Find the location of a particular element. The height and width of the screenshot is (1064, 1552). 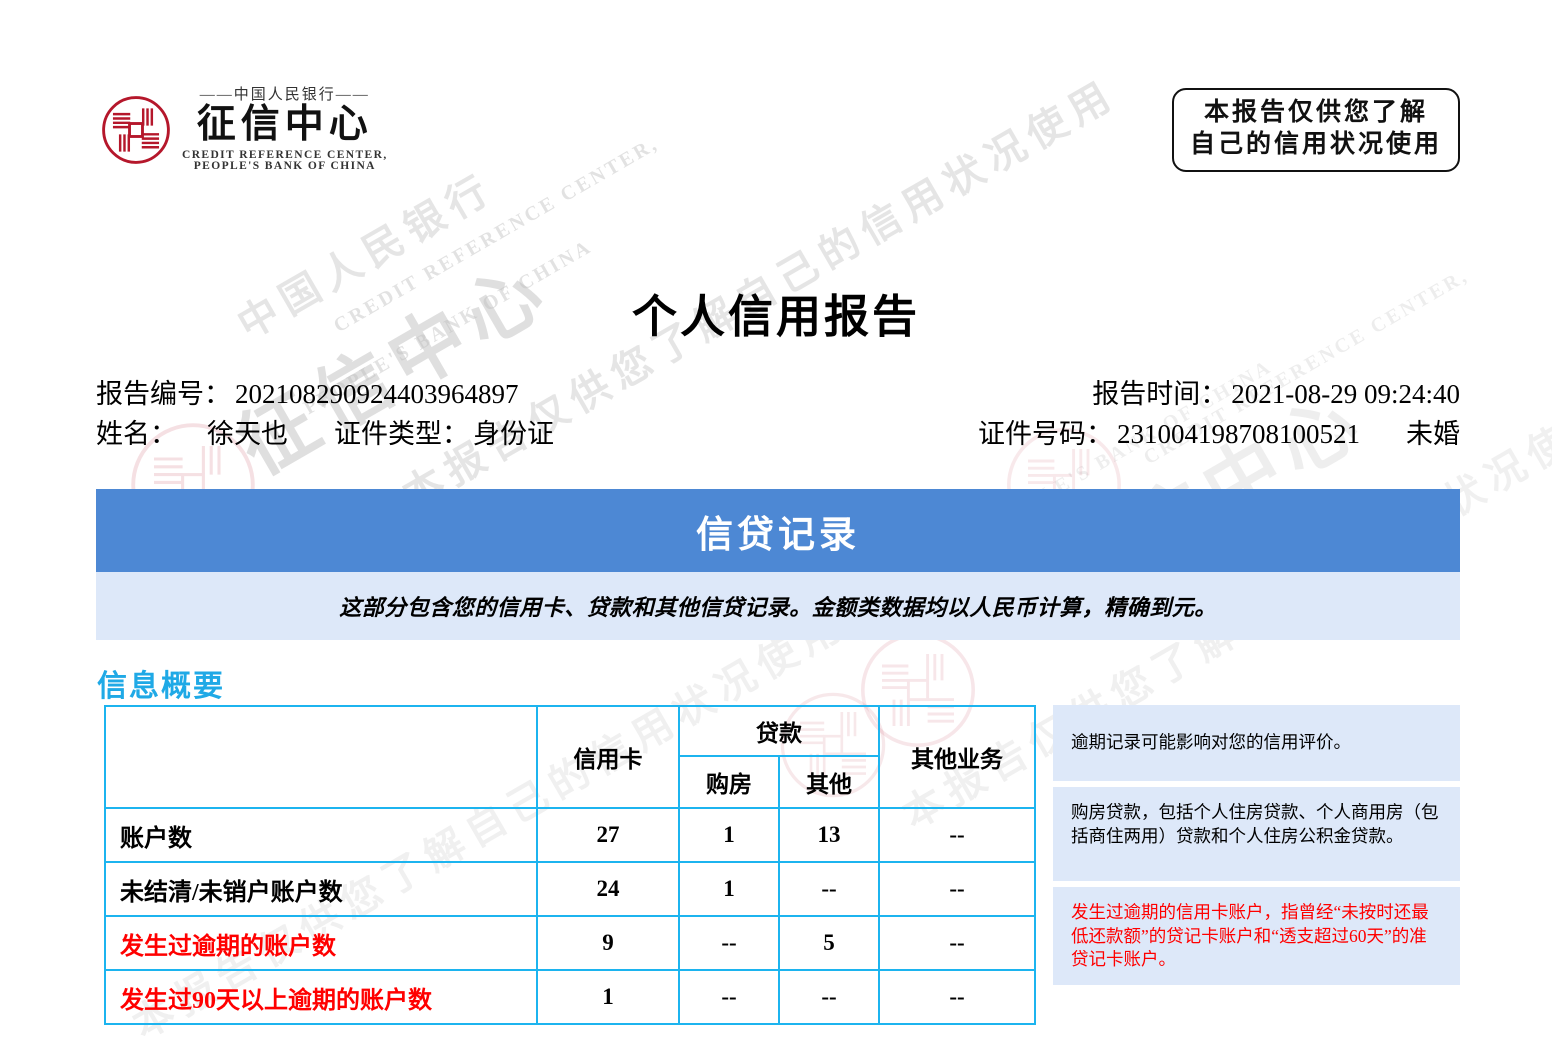

cell-credit-card: 9 is located at coordinates (608, 943).